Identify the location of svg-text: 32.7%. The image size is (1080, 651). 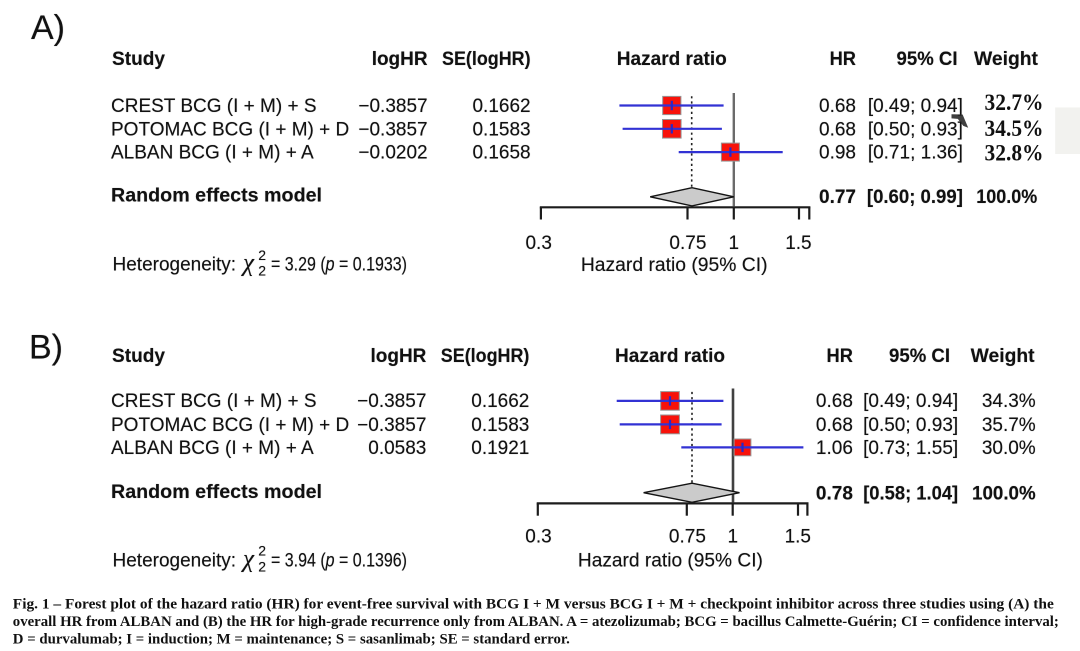
(1014, 102).